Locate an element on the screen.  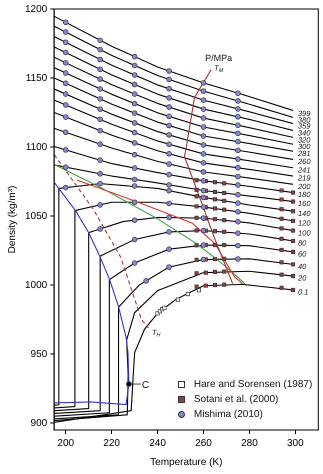
y-tick-label: 1050 is located at coordinates (36, 216).